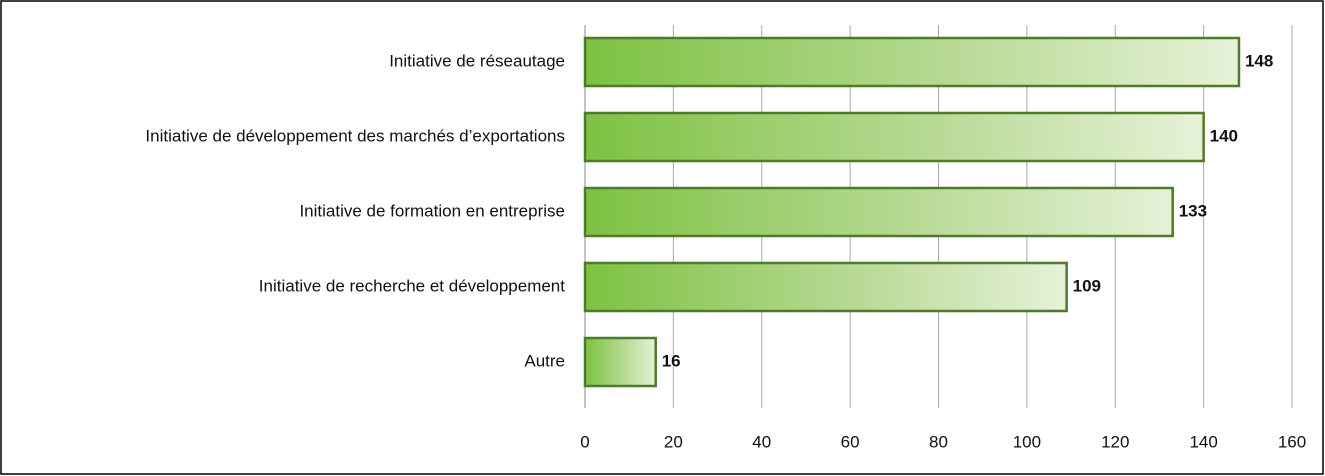 The image size is (1325, 476). What do you see at coordinates (477, 60) in the screenshot?
I see `y-tick-label: Initiative de réseautage` at bounding box center [477, 60].